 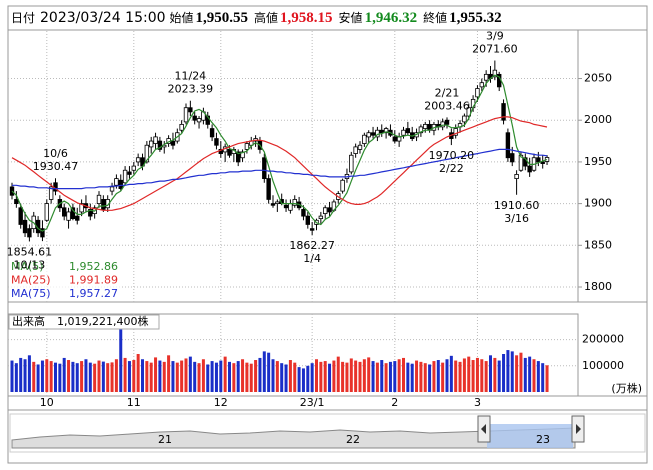 What do you see at coordinates (452, 155) in the screenshot?
I see `annotation-price: 1970.20` at bounding box center [452, 155].